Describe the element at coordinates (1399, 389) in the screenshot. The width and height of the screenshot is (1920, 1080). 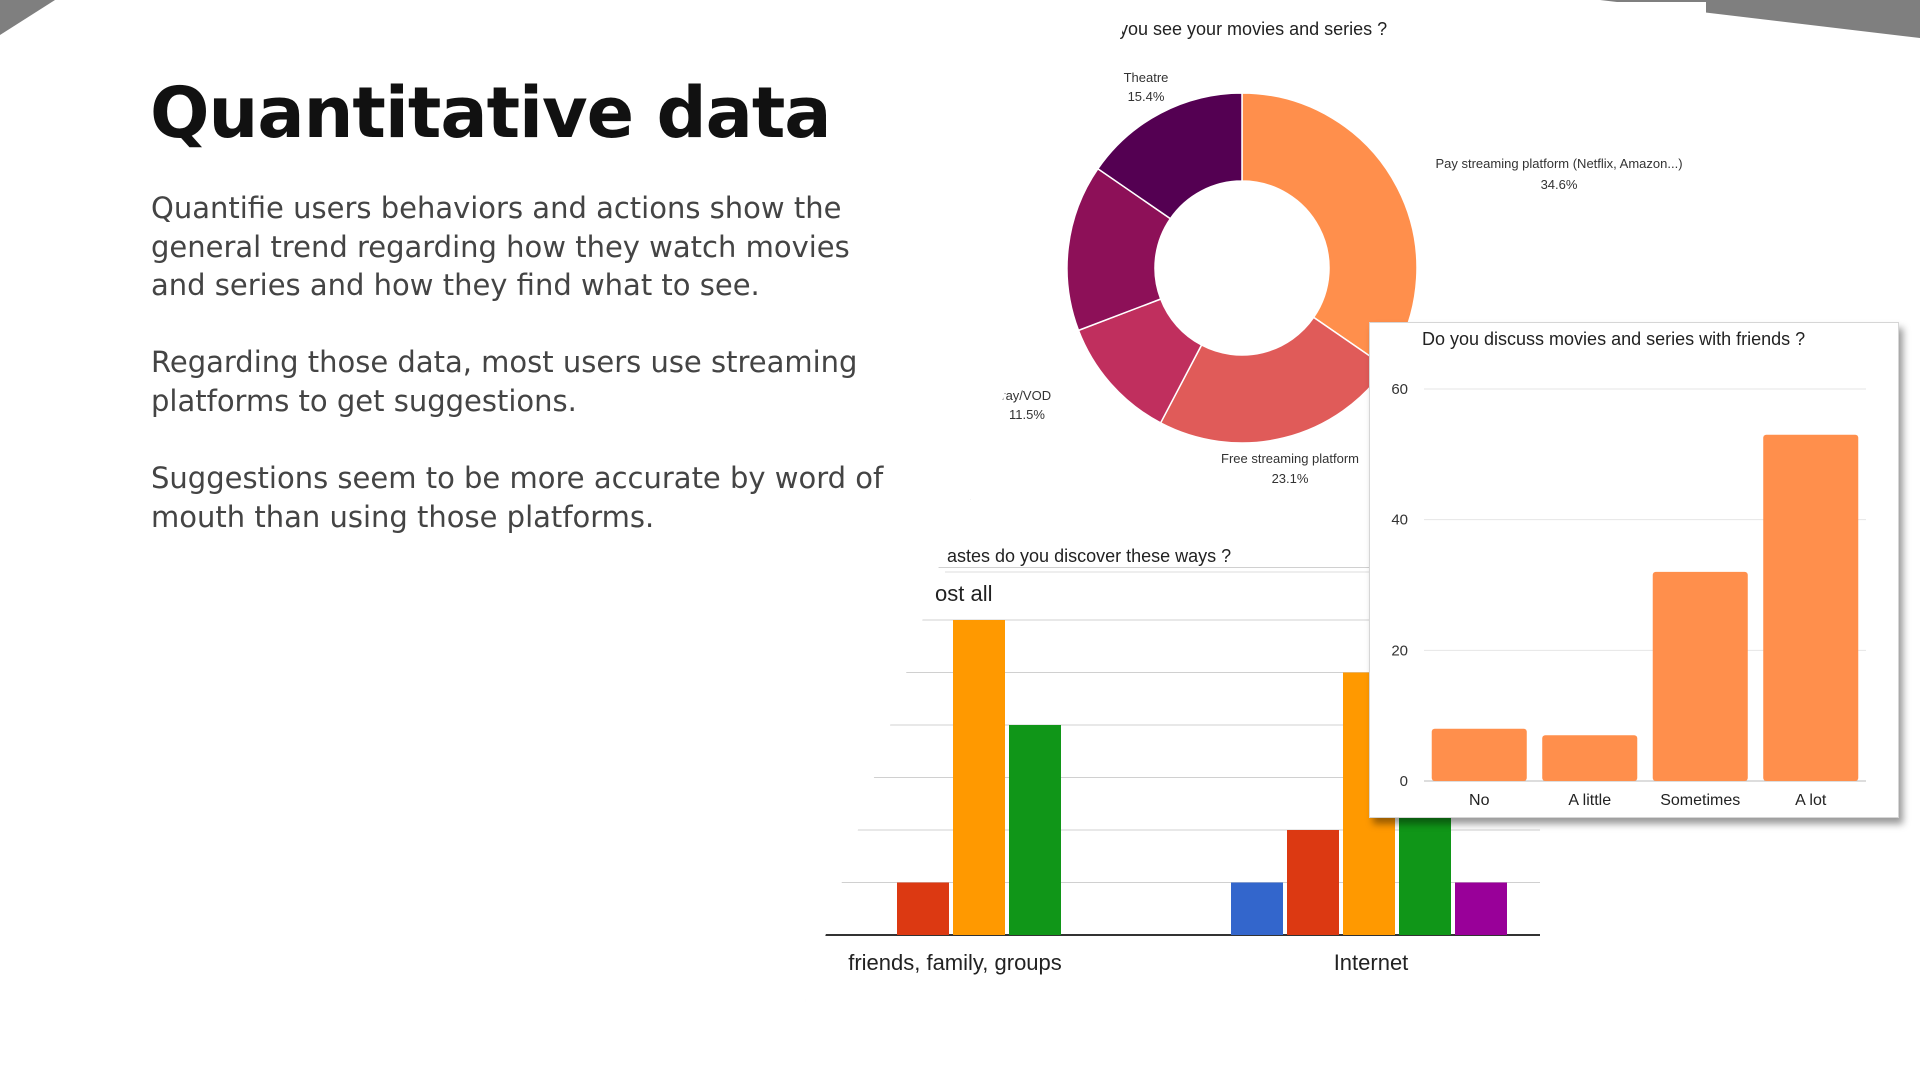
I see `friends-y-tick: 60` at that location.